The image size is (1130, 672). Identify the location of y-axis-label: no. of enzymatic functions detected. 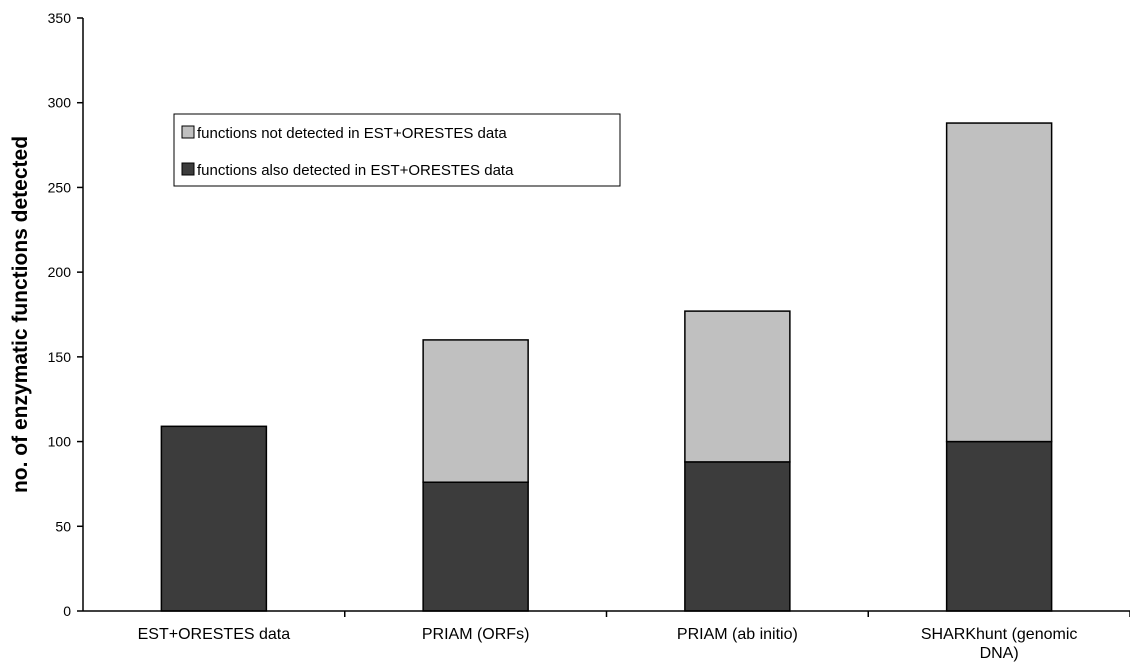
(20, 314).